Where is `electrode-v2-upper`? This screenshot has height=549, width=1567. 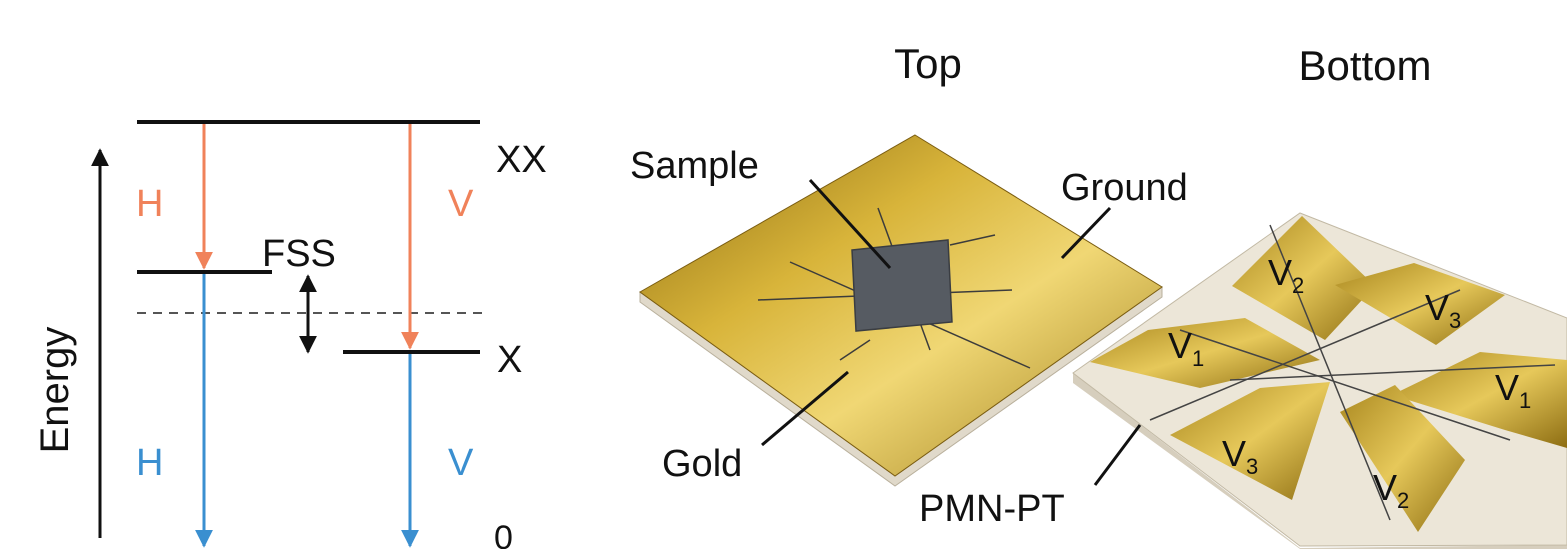
electrode-v2-upper is located at coordinates (1303, 278).